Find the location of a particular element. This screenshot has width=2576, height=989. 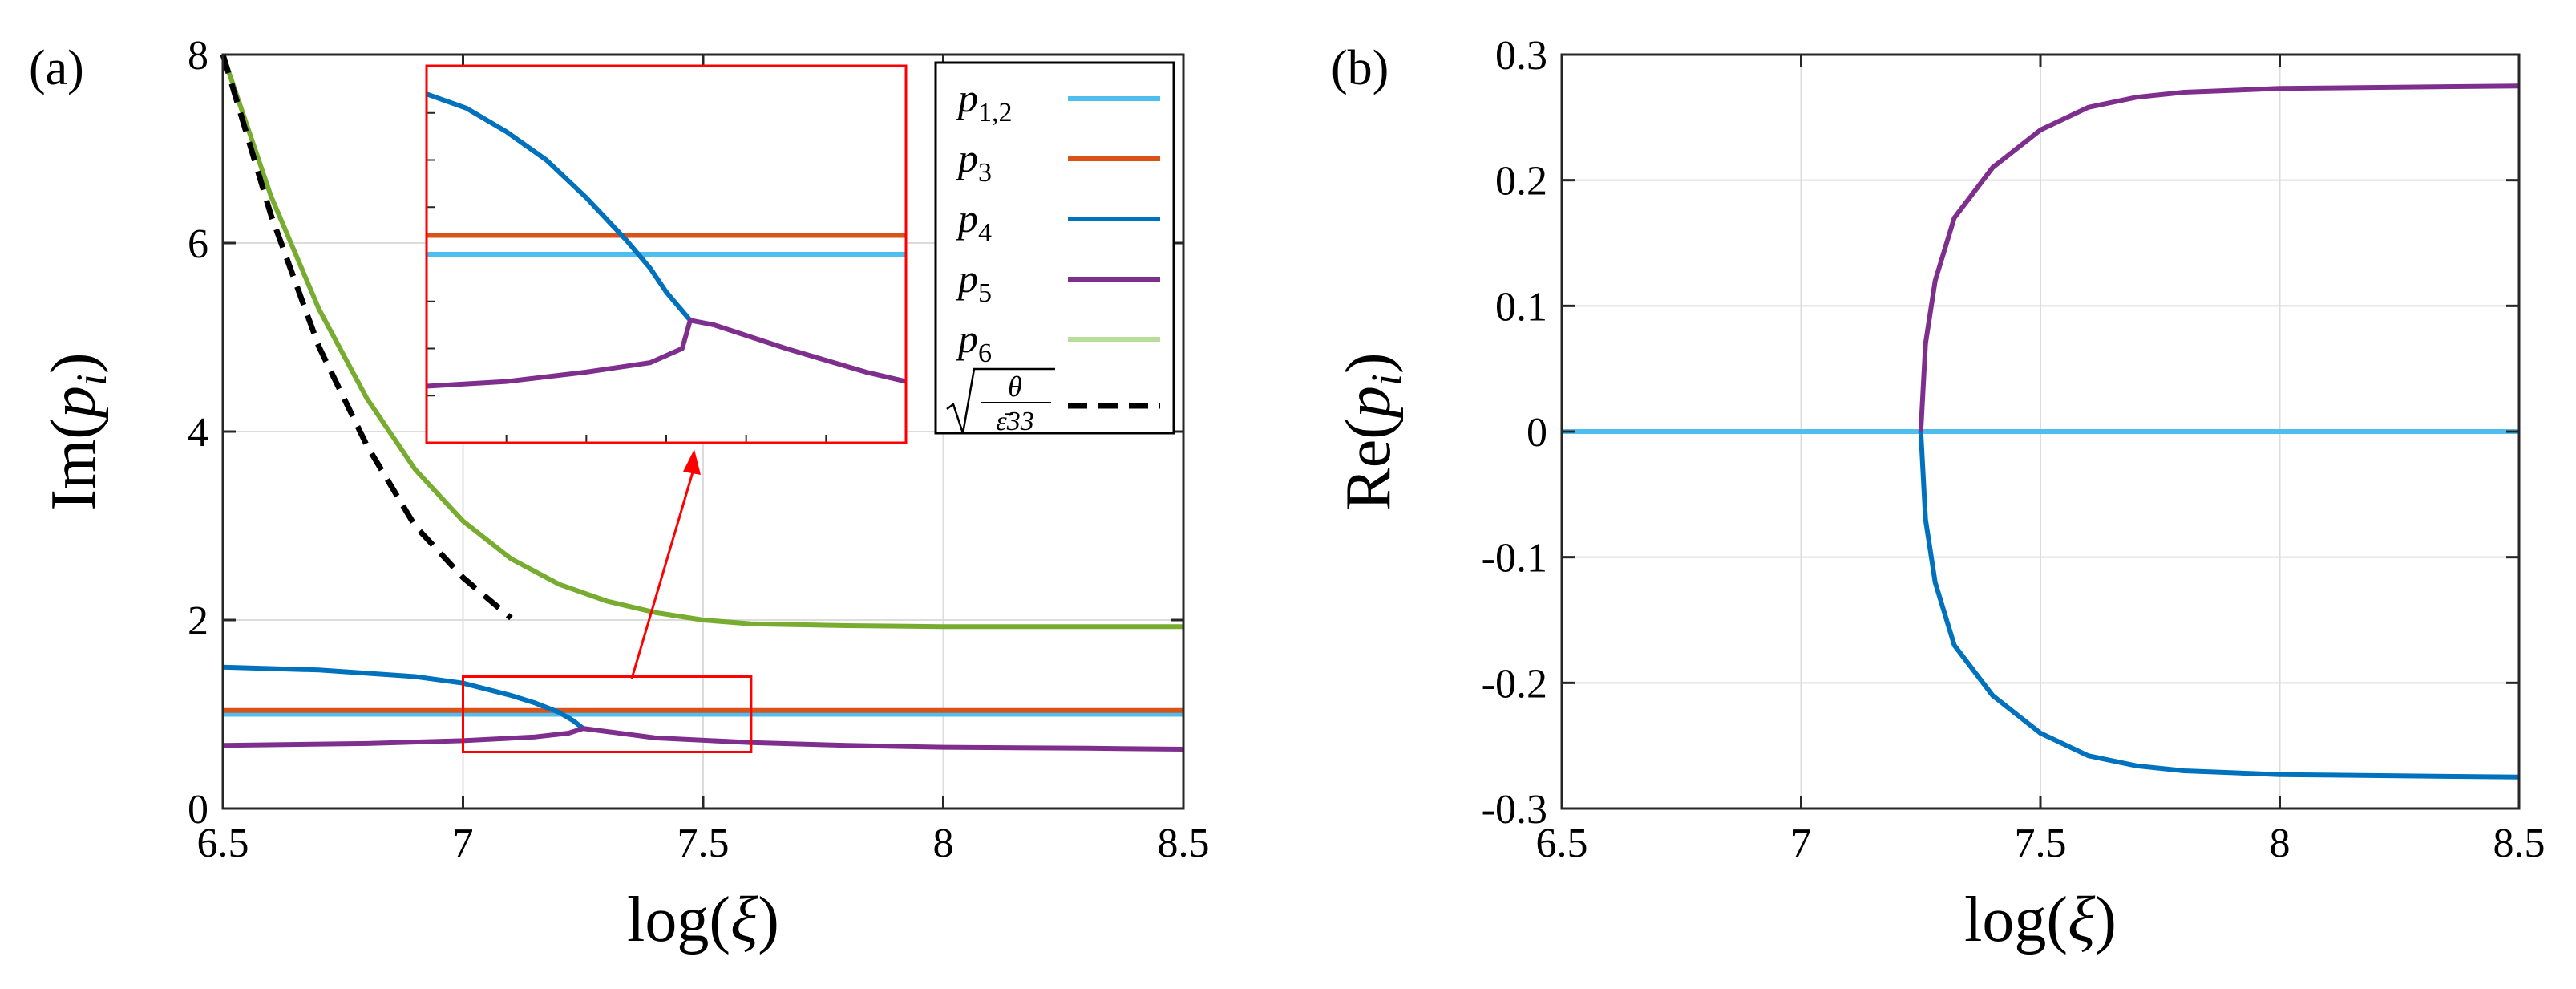

panel-label-b: (b) is located at coordinates (1360, 68).